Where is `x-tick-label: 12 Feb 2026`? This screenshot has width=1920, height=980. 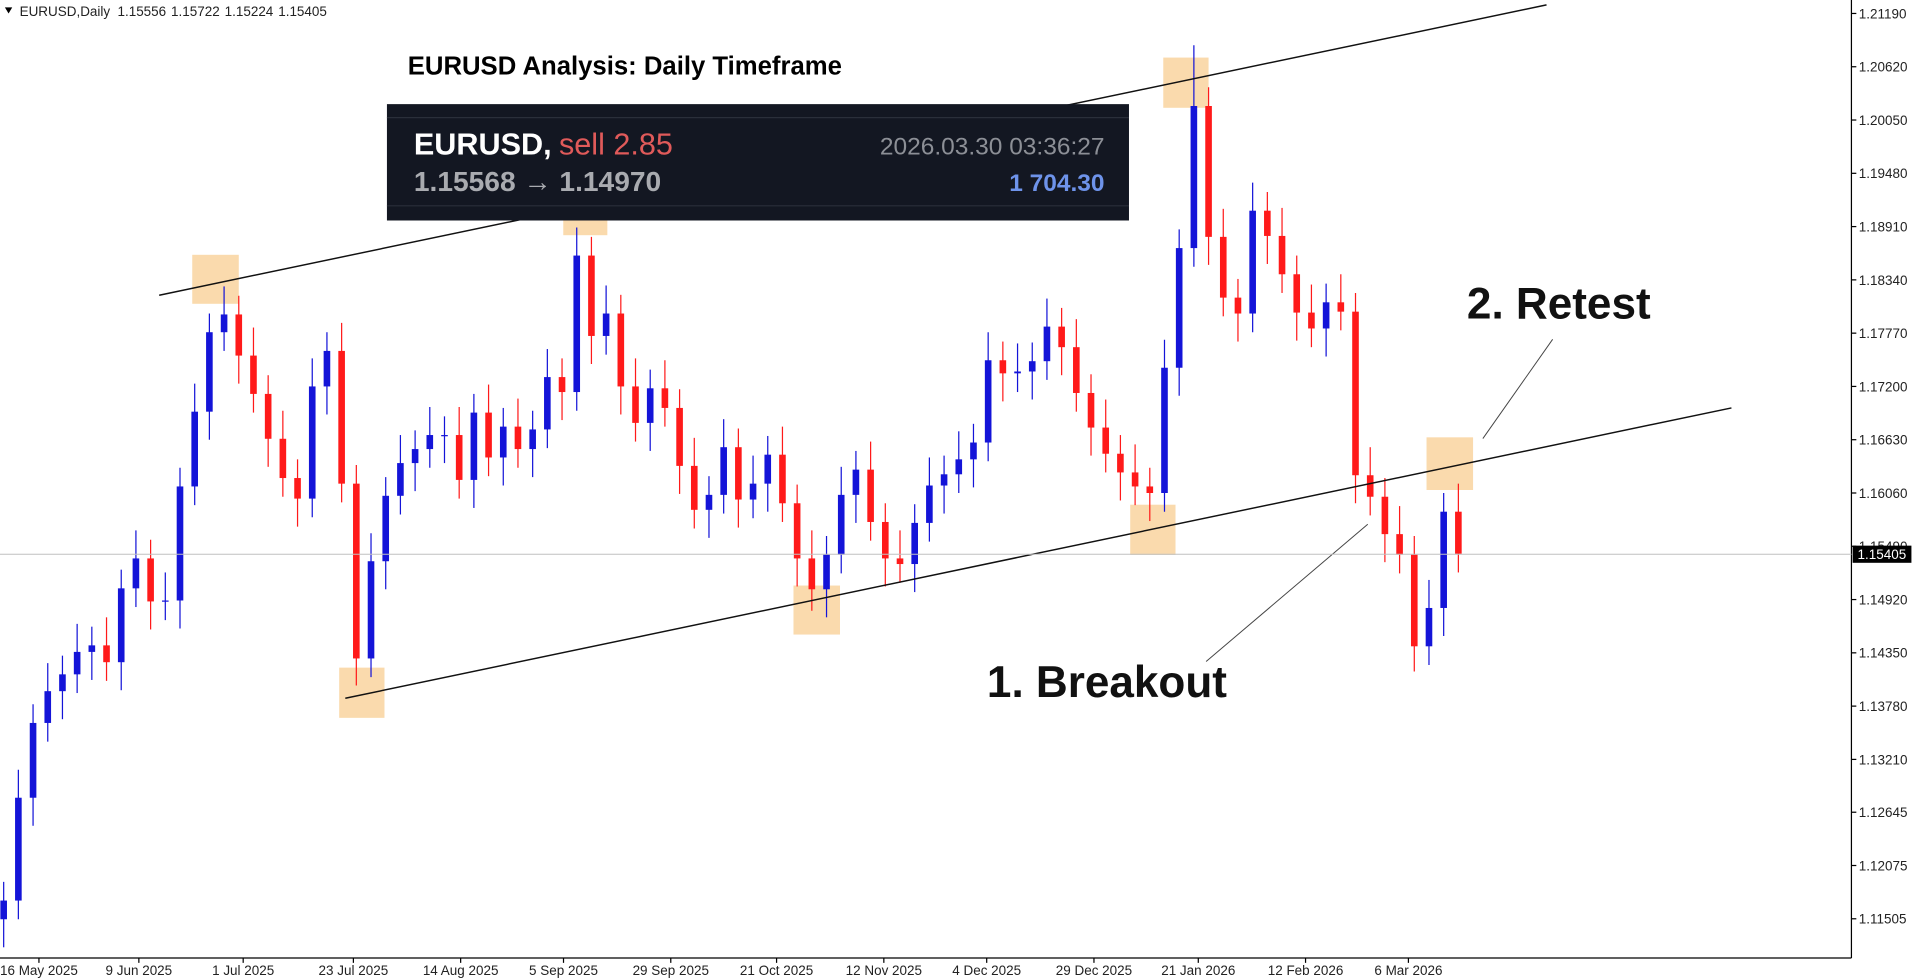
x-tick-label: 12 Feb 2026 is located at coordinates (1306, 970).